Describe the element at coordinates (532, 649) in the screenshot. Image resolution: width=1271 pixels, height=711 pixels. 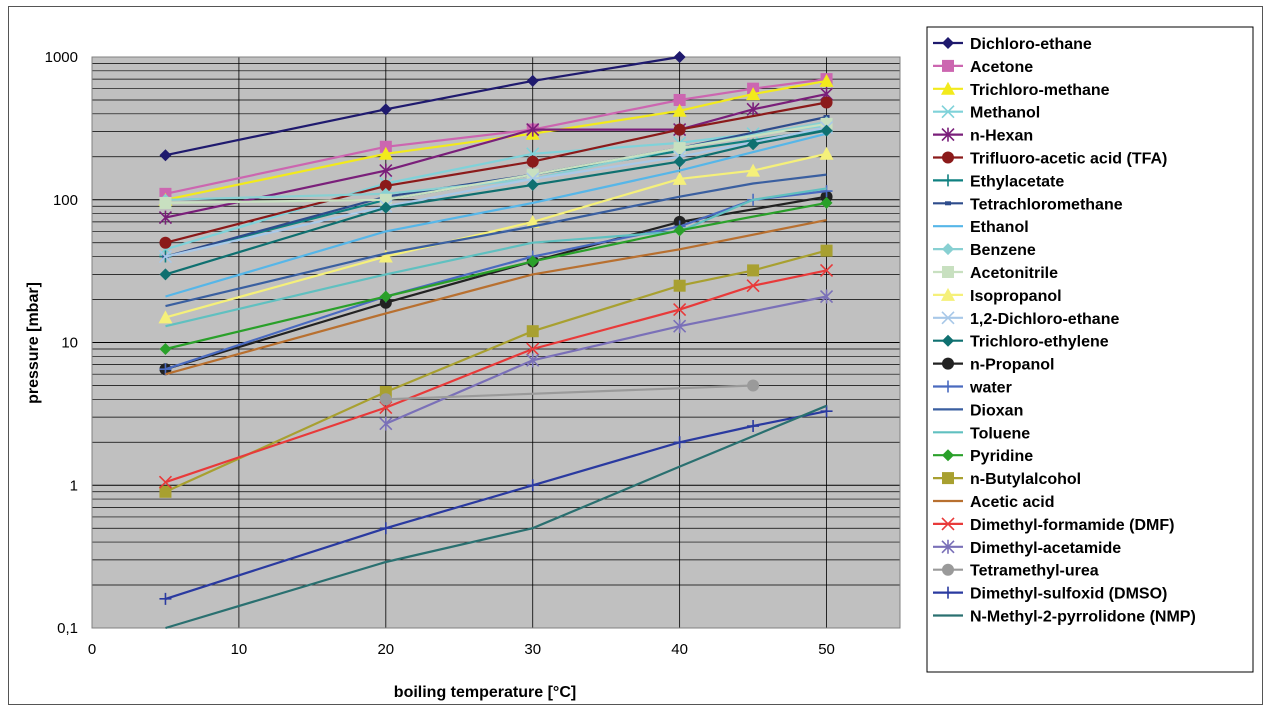
I see `x-tick-label: 30` at that location.